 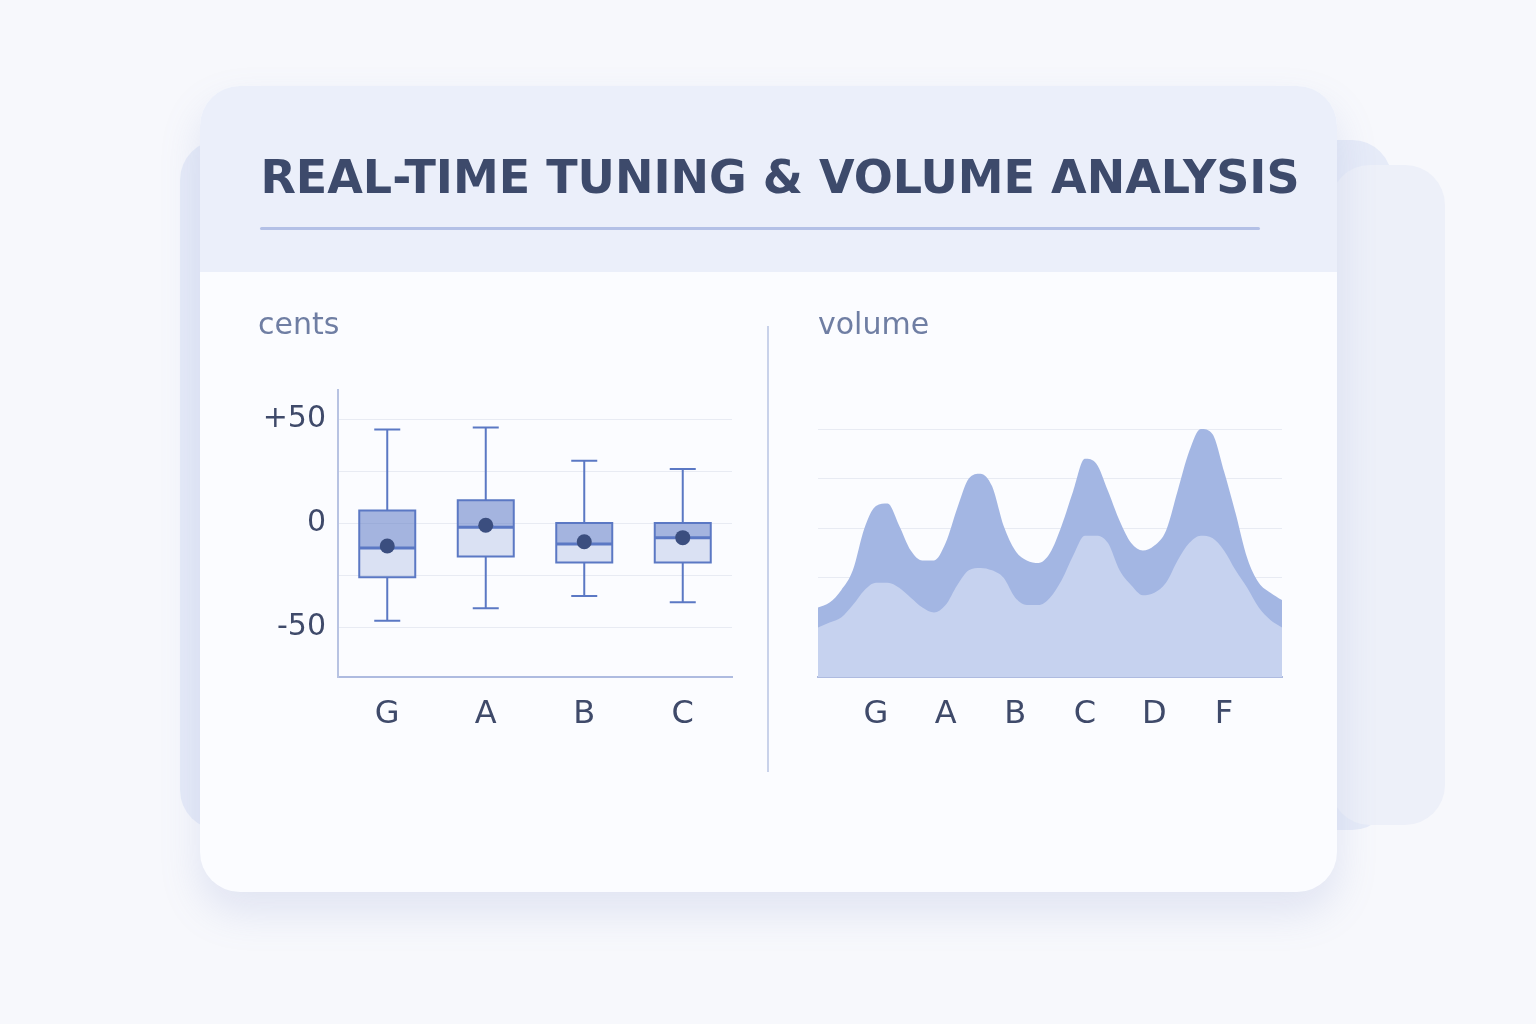 What do you see at coordinates (874, 323) in the screenshot?
I see `y-axis-title: volume` at bounding box center [874, 323].